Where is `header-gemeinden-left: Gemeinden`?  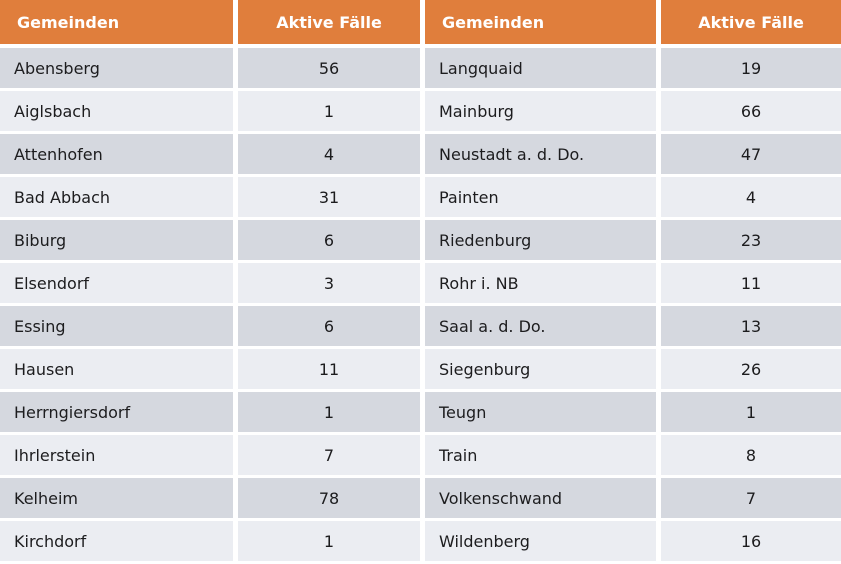 header-gemeinden-left: Gemeinden is located at coordinates (116, 22).